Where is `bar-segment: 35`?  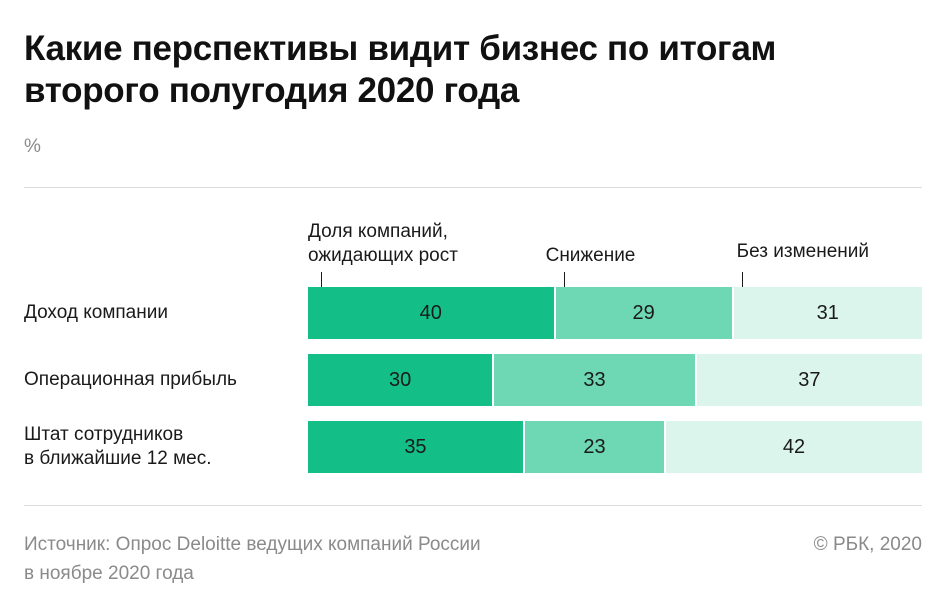
bar-segment: 35 is located at coordinates (415, 447).